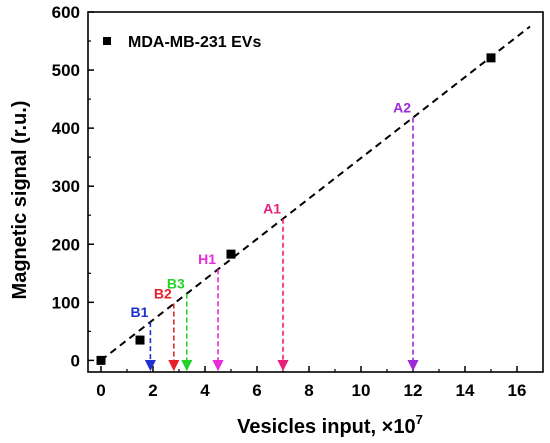 The width and height of the screenshot is (550, 443). I want to click on annotation-label-a2: A2, so click(402, 108).